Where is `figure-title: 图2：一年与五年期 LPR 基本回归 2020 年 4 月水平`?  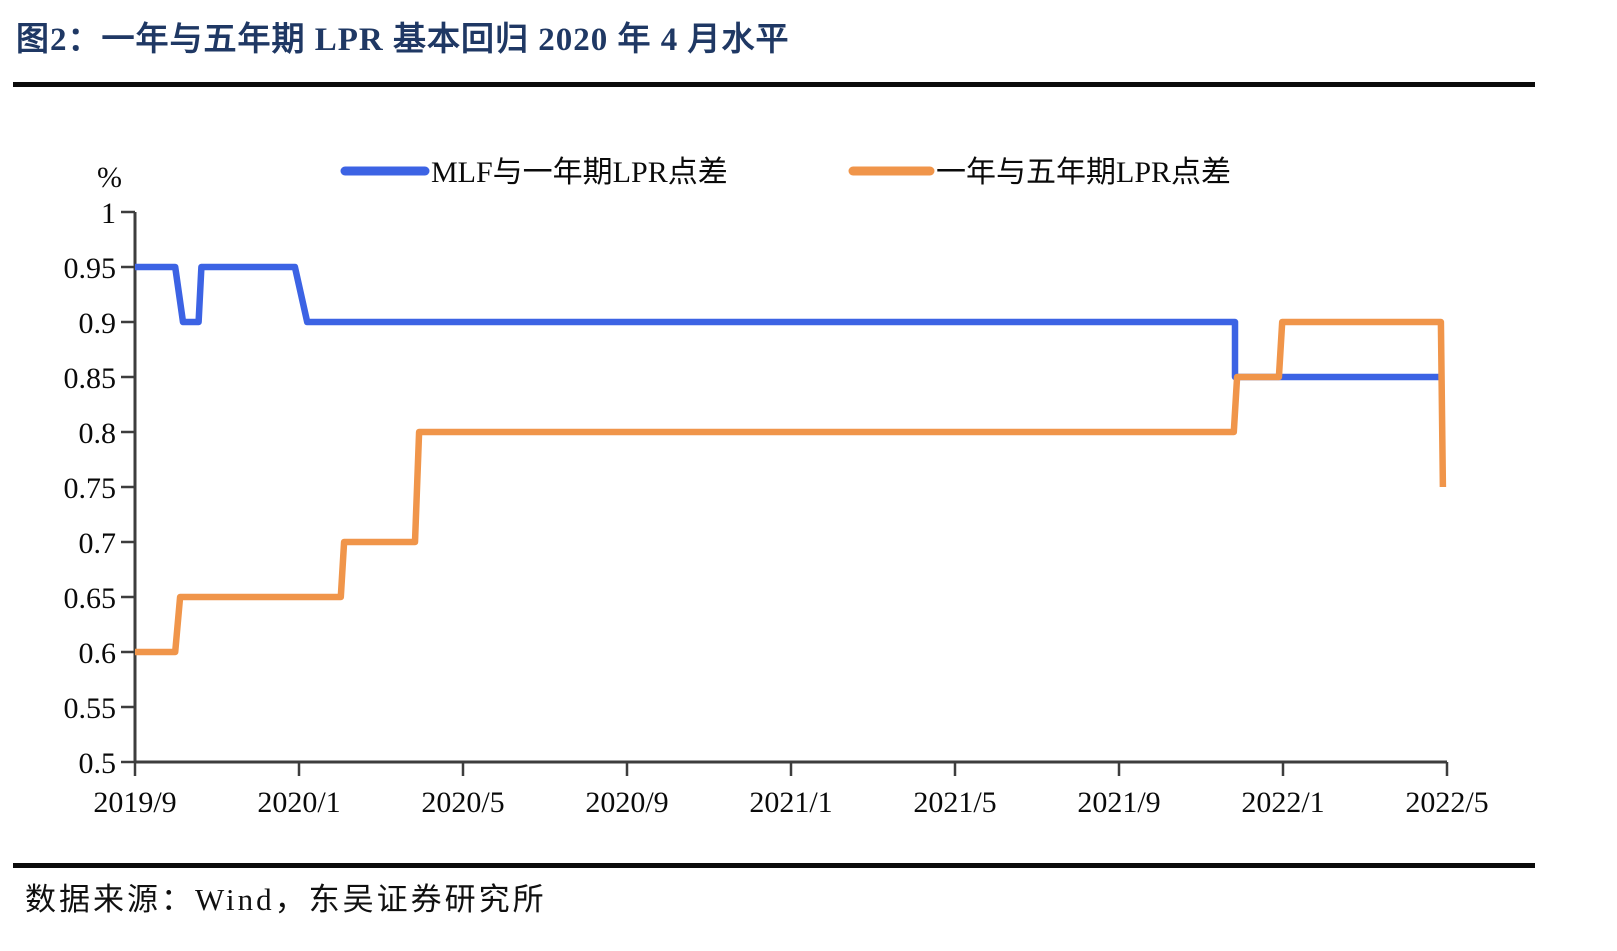 figure-title: 图2：一年与五年期 LPR 基本回归 2020 年 4 月水平 is located at coordinates (403, 40).